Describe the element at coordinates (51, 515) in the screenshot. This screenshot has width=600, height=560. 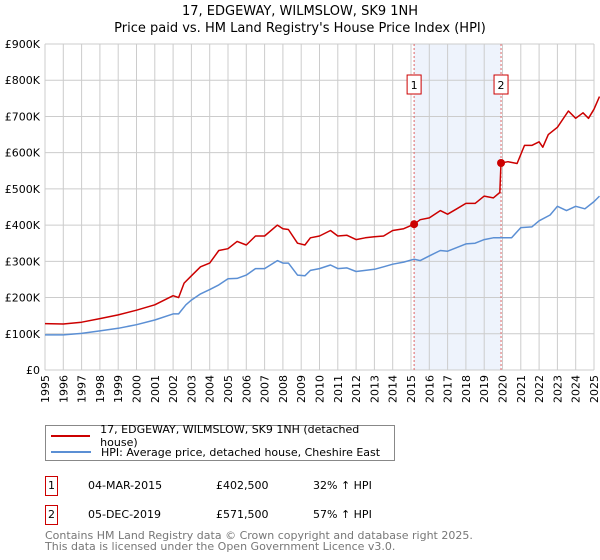
I see `sale-badge: 2` at that location.